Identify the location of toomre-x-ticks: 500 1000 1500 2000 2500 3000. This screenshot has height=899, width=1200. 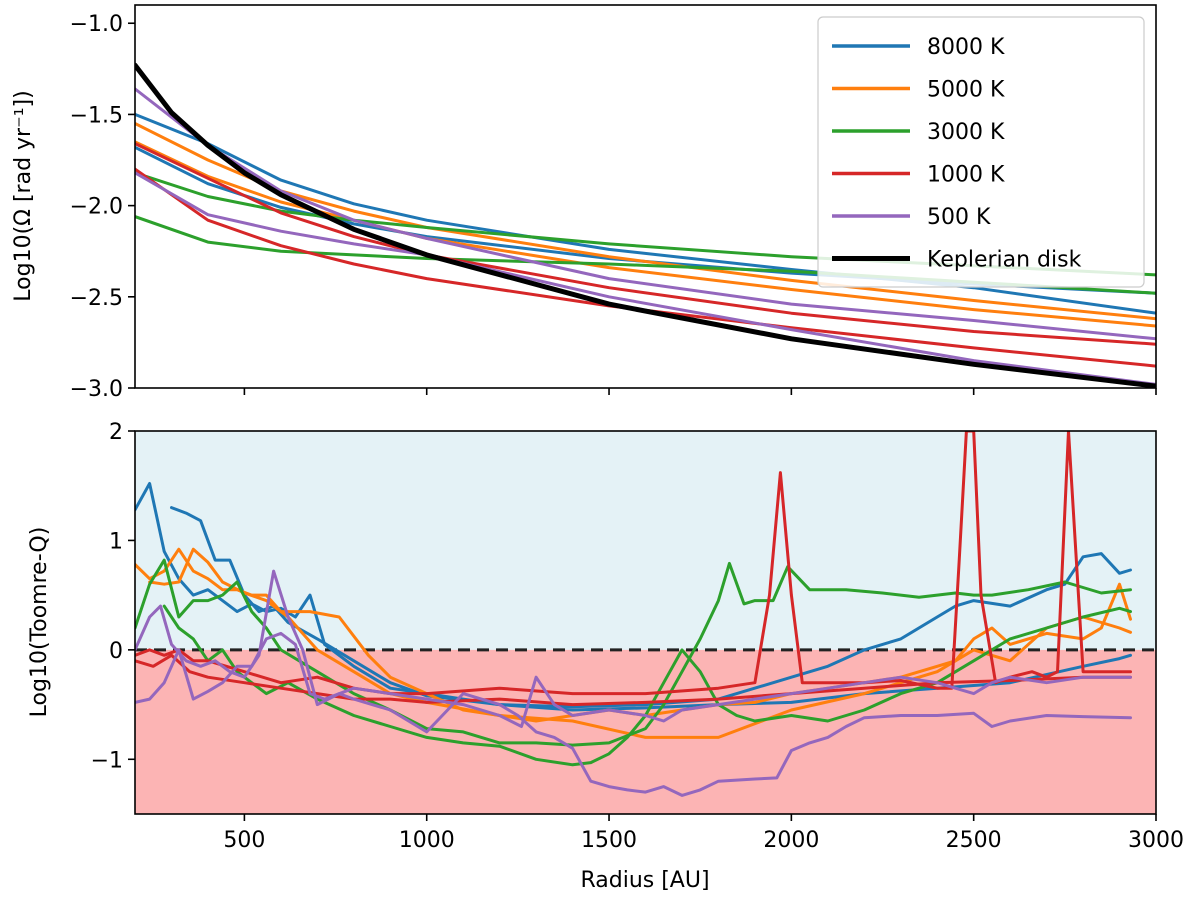
(703, 833).